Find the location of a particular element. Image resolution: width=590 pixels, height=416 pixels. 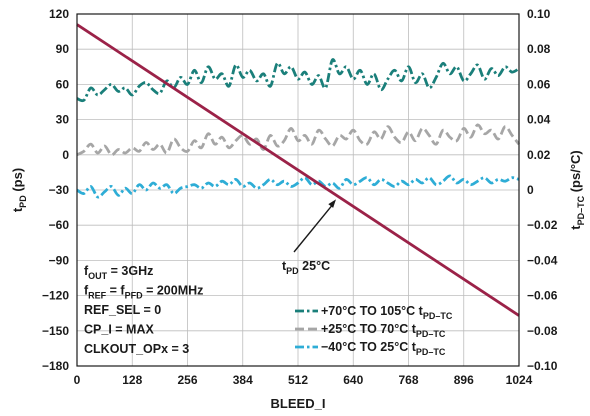

y-right-tick-label: 0.08 is located at coordinates (539, 49).